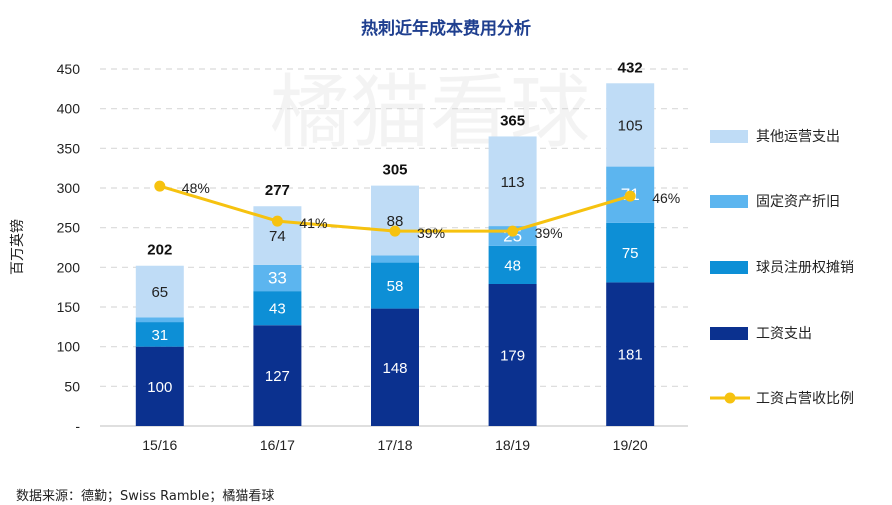 Image resolution: width=892 pixels, height=505 pixels. I want to click on bar-data-label: 181, so click(630, 355).